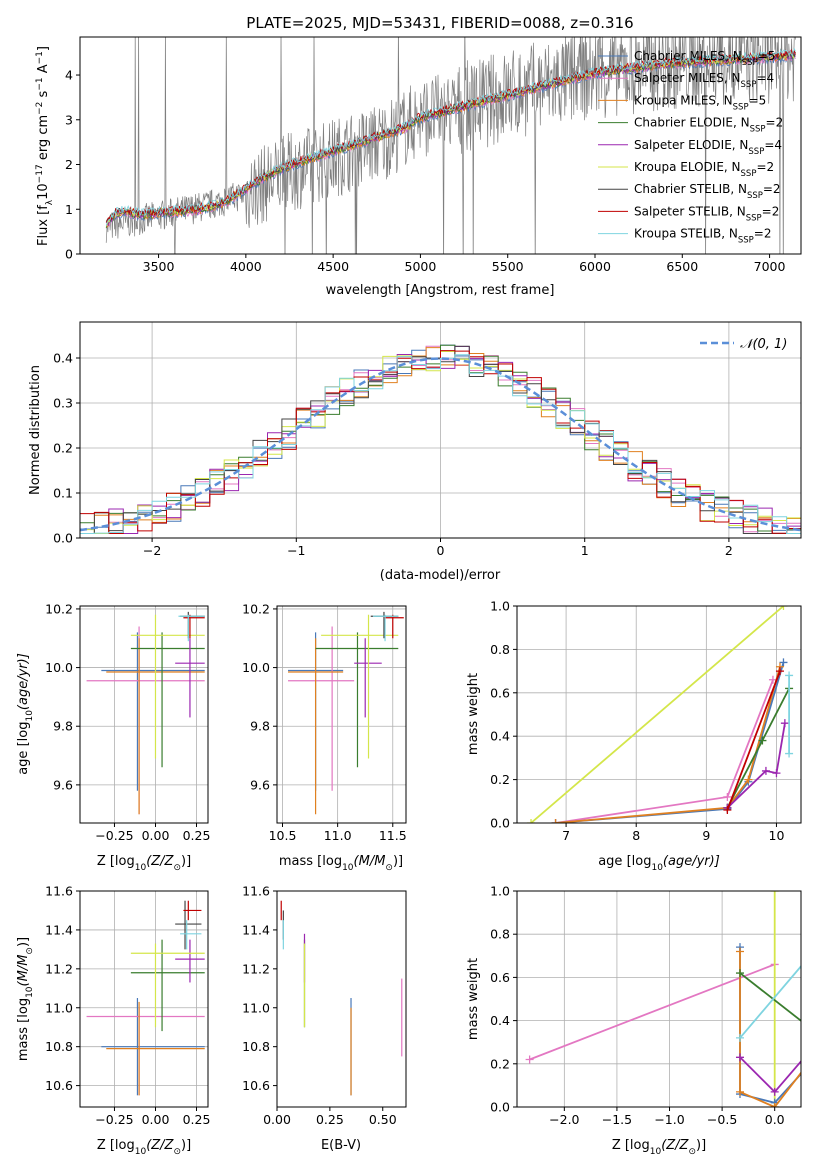 The image size is (819, 1170). What do you see at coordinates (500, 934) in the screenshot?
I see `y-tick-label: 0.8` at bounding box center [500, 934].